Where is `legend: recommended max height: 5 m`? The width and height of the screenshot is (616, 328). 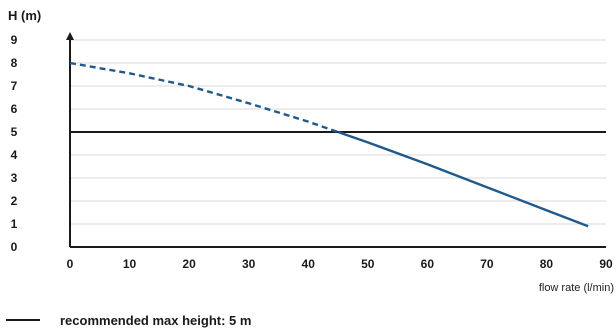 legend: recommended max height: 5 m is located at coordinates (129, 320).